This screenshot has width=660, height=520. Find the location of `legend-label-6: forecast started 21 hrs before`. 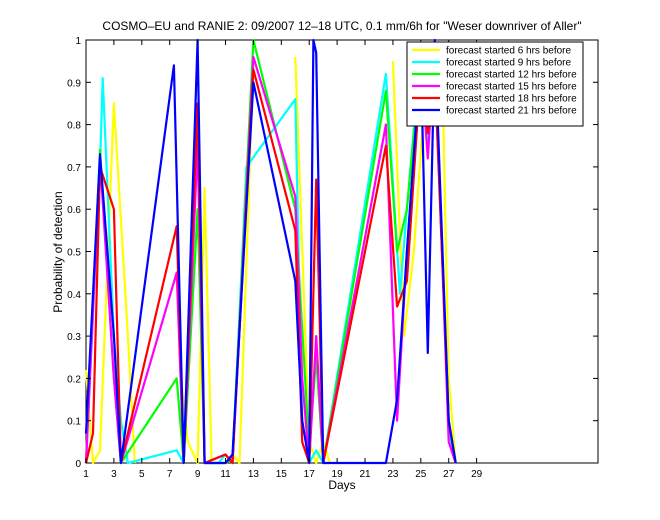

legend-label-6: forecast started 21 hrs before is located at coordinates (511, 111).